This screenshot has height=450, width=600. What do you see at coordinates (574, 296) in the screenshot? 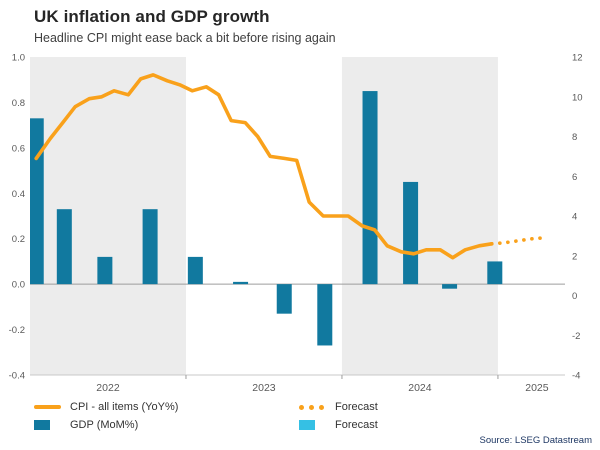
I see `svg-text: 0` at bounding box center [574, 296].